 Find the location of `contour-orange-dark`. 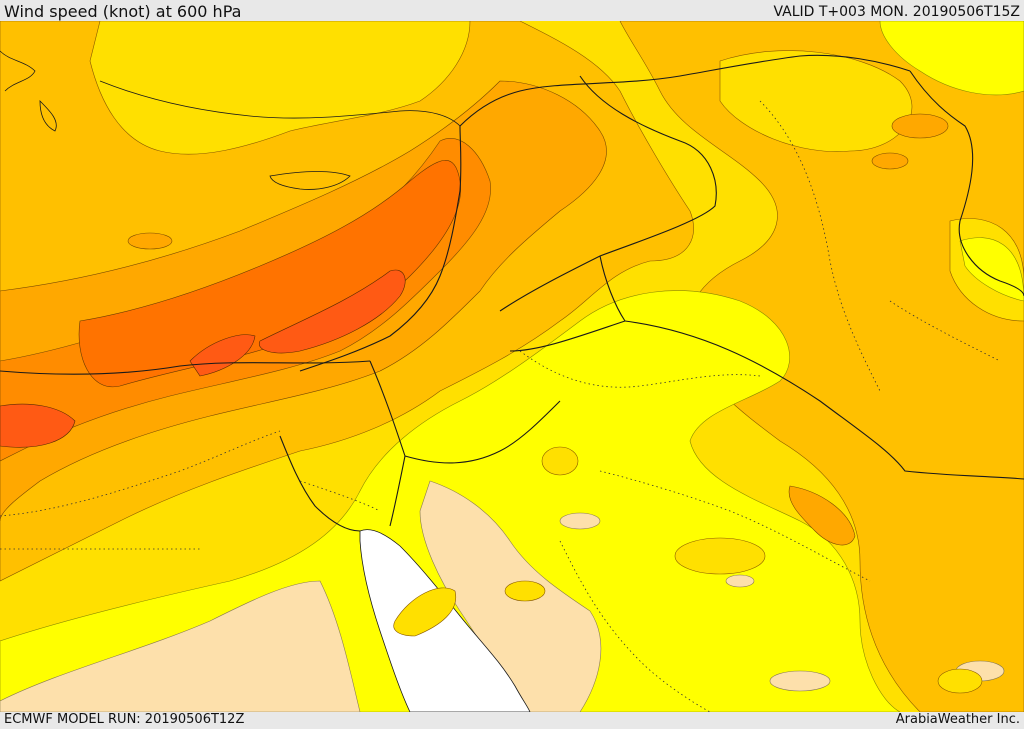

contour-orange-dark is located at coordinates (269, 274).